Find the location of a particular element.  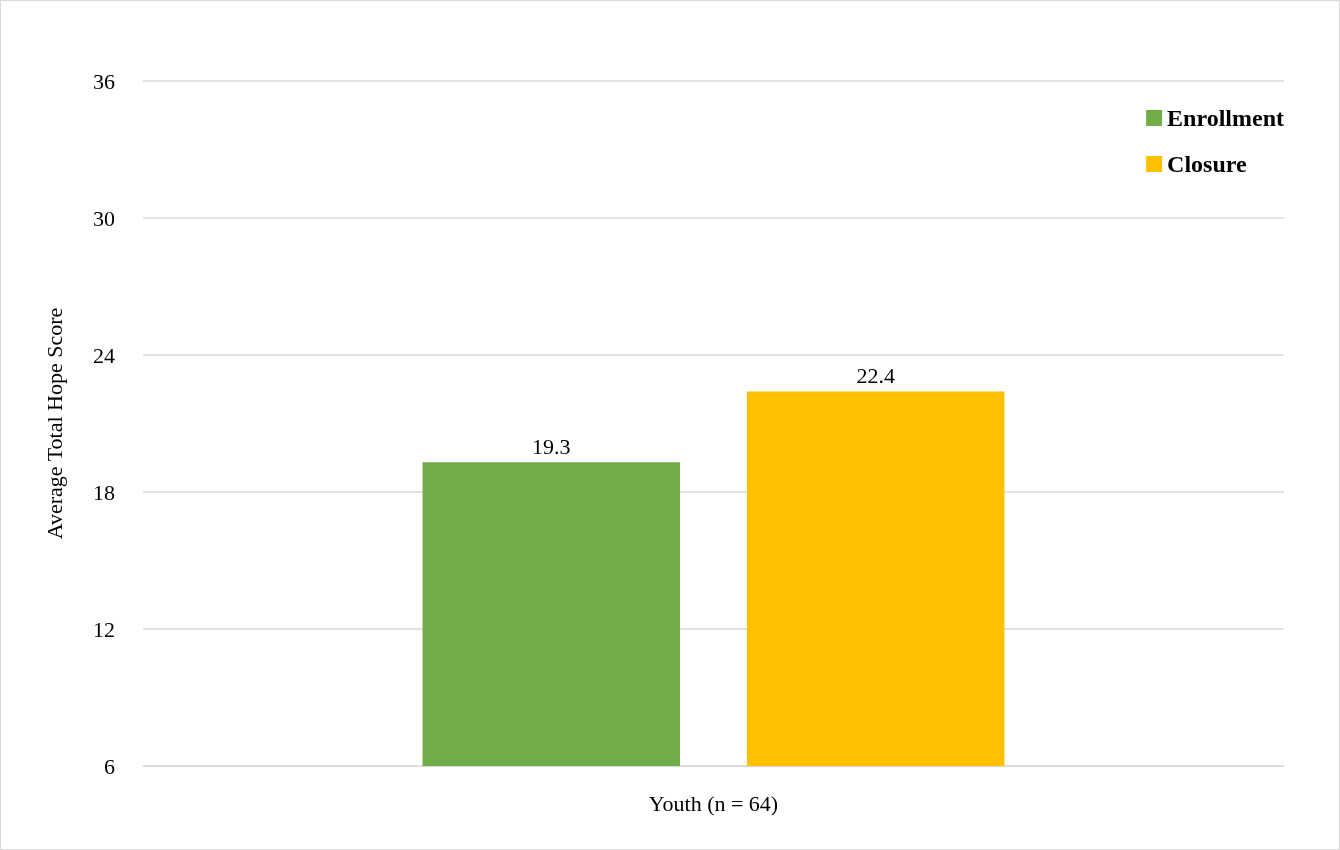

y-tick-label: 6 is located at coordinates (109, 766).